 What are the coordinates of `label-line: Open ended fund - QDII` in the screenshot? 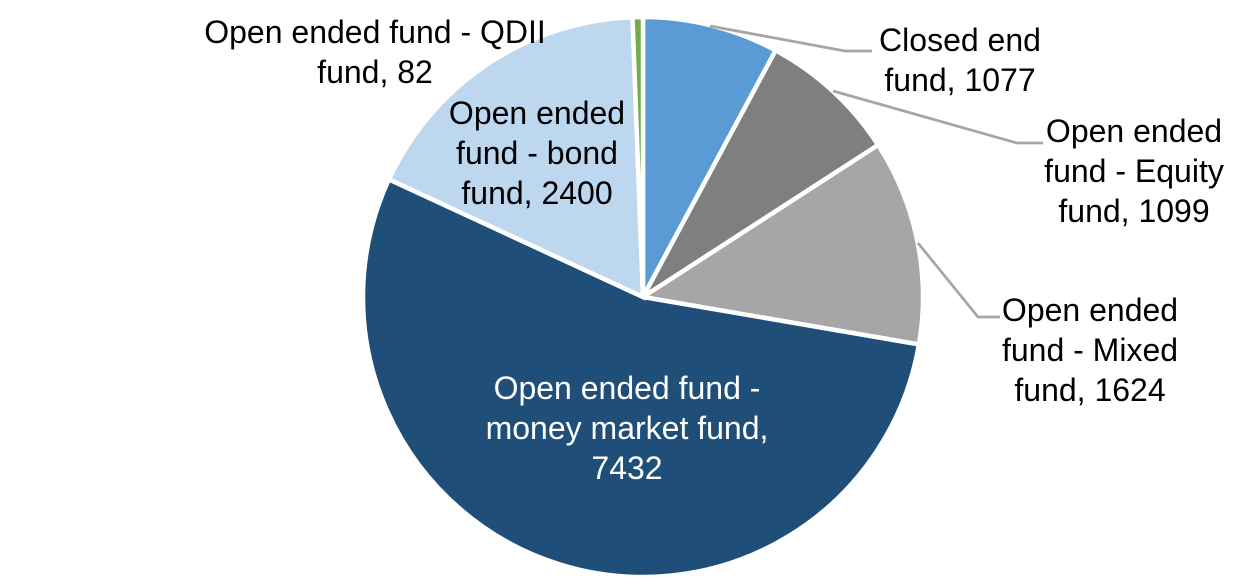 It's located at (375, 32).